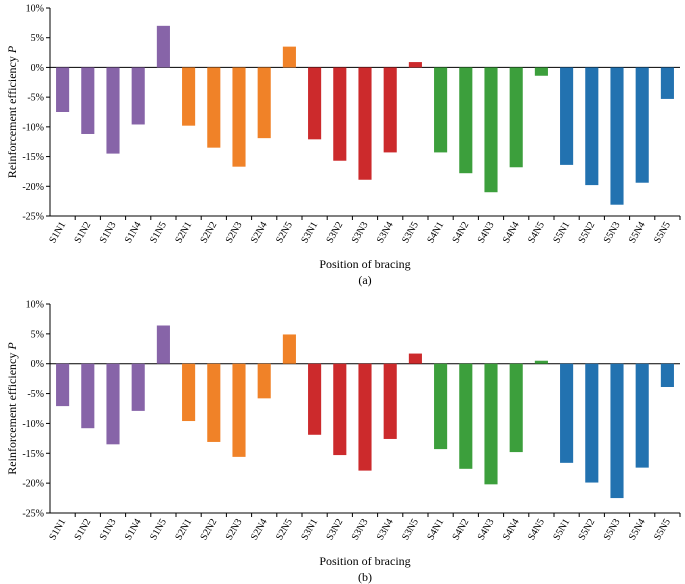 This screenshot has height=584, width=685. Describe the element at coordinates (82, 529) in the screenshot. I see `x-tick-label: S1N2` at that location.